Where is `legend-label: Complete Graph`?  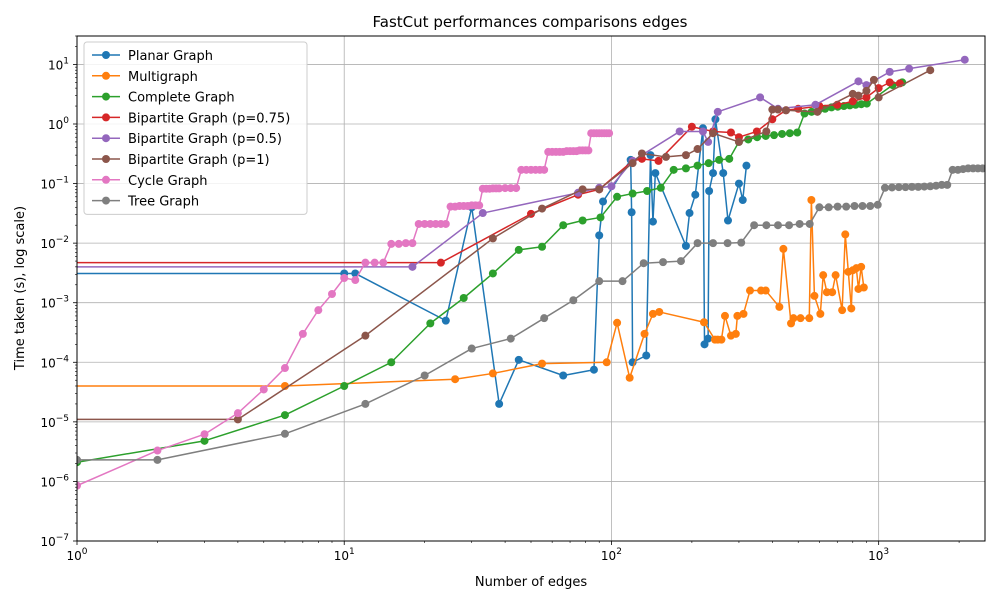
legend-label: Complete Graph is located at coordinates (181, 98).